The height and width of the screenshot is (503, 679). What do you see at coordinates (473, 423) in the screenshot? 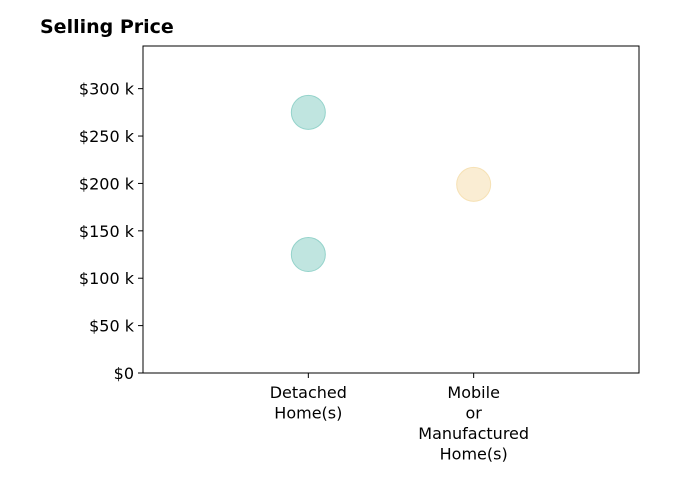
I see `x-tick-label: Mobile or Manufactured Home(s)` at bounding box center [473, 423].